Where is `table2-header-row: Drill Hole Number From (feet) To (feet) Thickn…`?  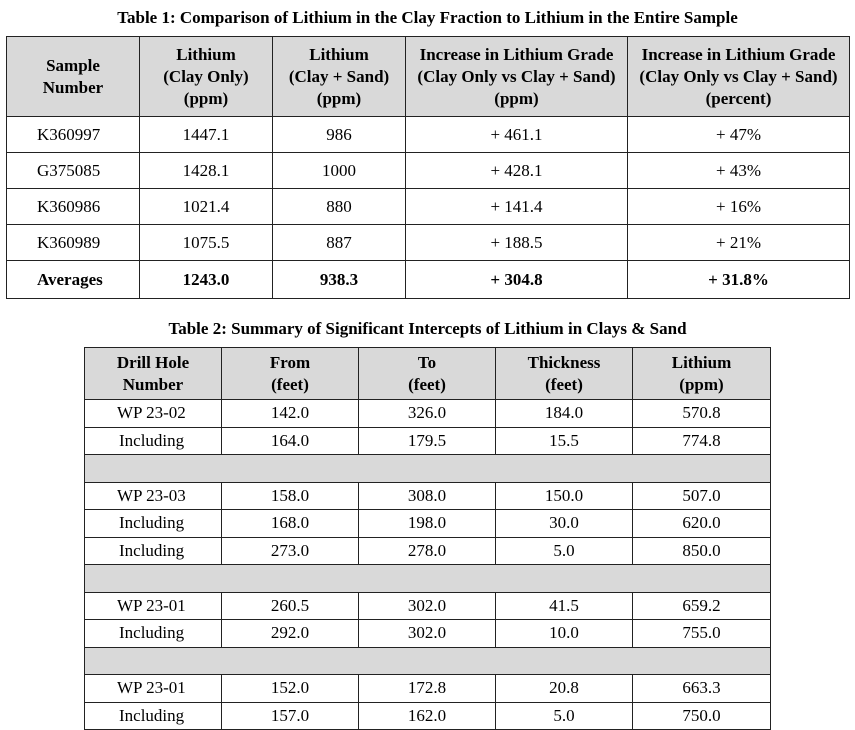
table2-header-row: Drill Hole Number From (feet) To (feet) Thickn… is located at coordinates (427, 373).